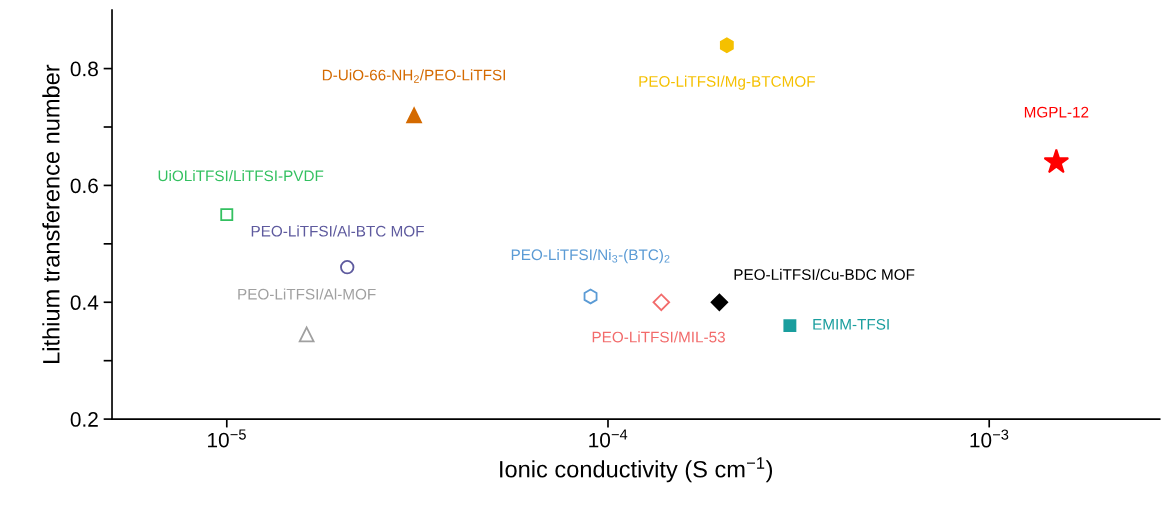 This screenshot has height=508, width=1162. What do you see at coordinates (51, 213) in the screenshot?
I see `y-axis-title: Lithium transference number` at bounding box center [51, 213].